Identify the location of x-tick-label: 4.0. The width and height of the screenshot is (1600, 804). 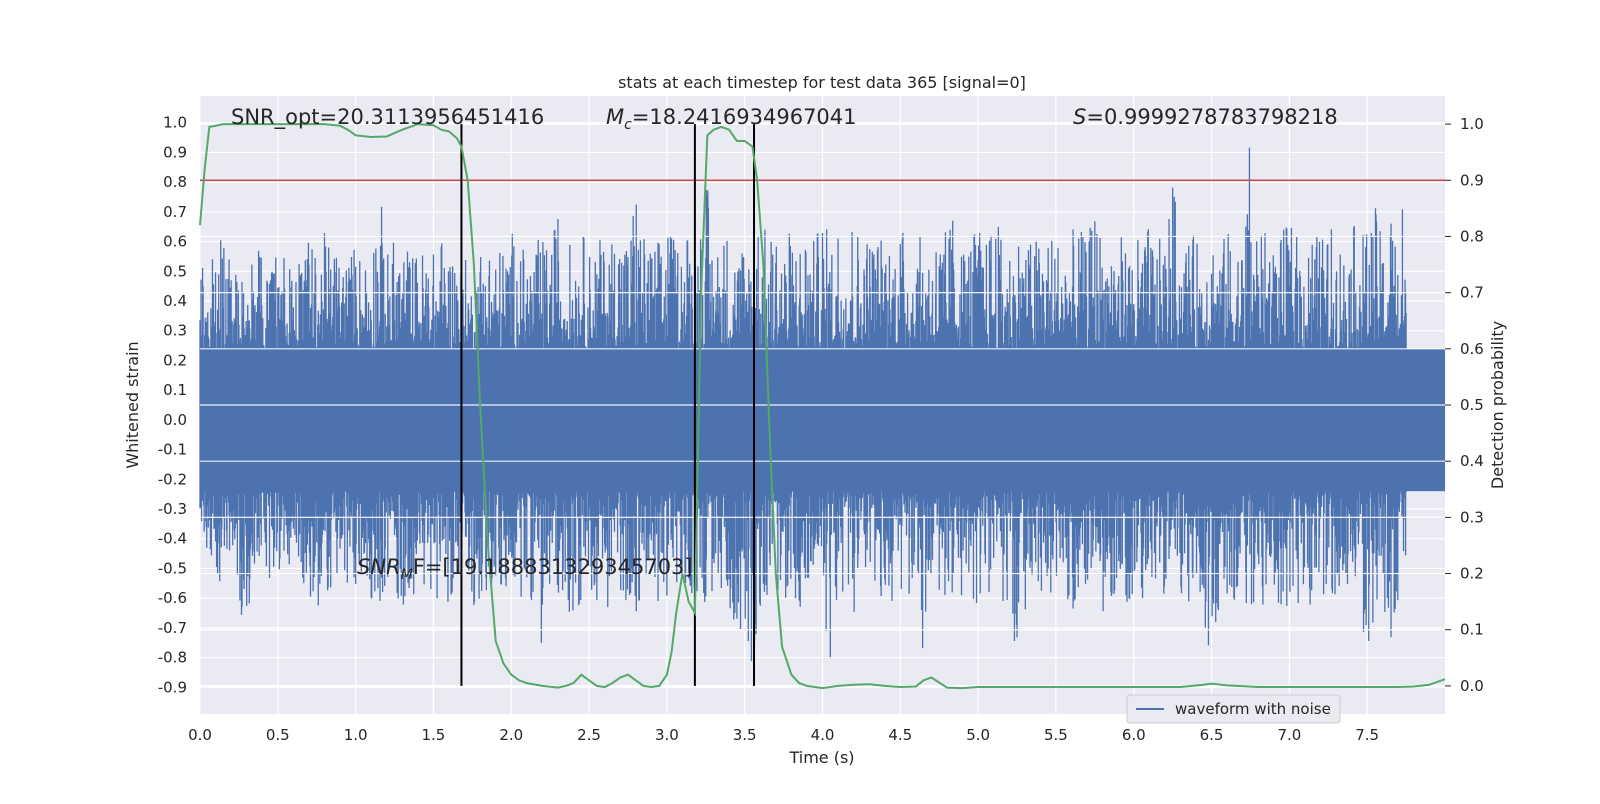
(823, 735).